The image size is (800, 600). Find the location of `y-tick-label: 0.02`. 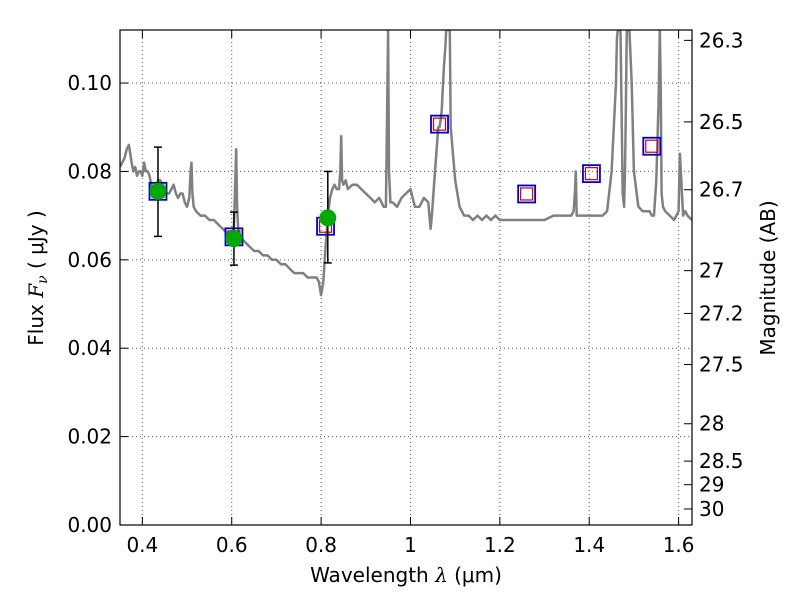

y-tick-label: 0.02 is located at coordinates (89, 437).